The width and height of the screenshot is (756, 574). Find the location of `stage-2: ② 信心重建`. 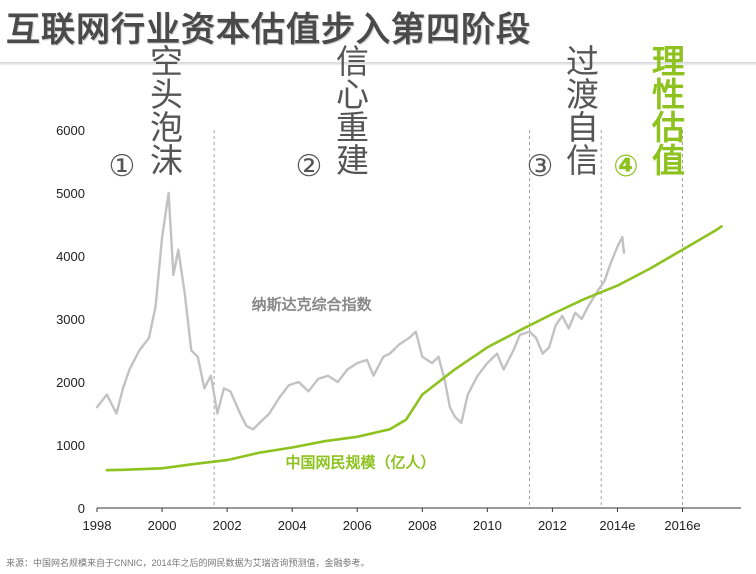

stage-2: ② 信心重建 is located at coordinates (332, 113).